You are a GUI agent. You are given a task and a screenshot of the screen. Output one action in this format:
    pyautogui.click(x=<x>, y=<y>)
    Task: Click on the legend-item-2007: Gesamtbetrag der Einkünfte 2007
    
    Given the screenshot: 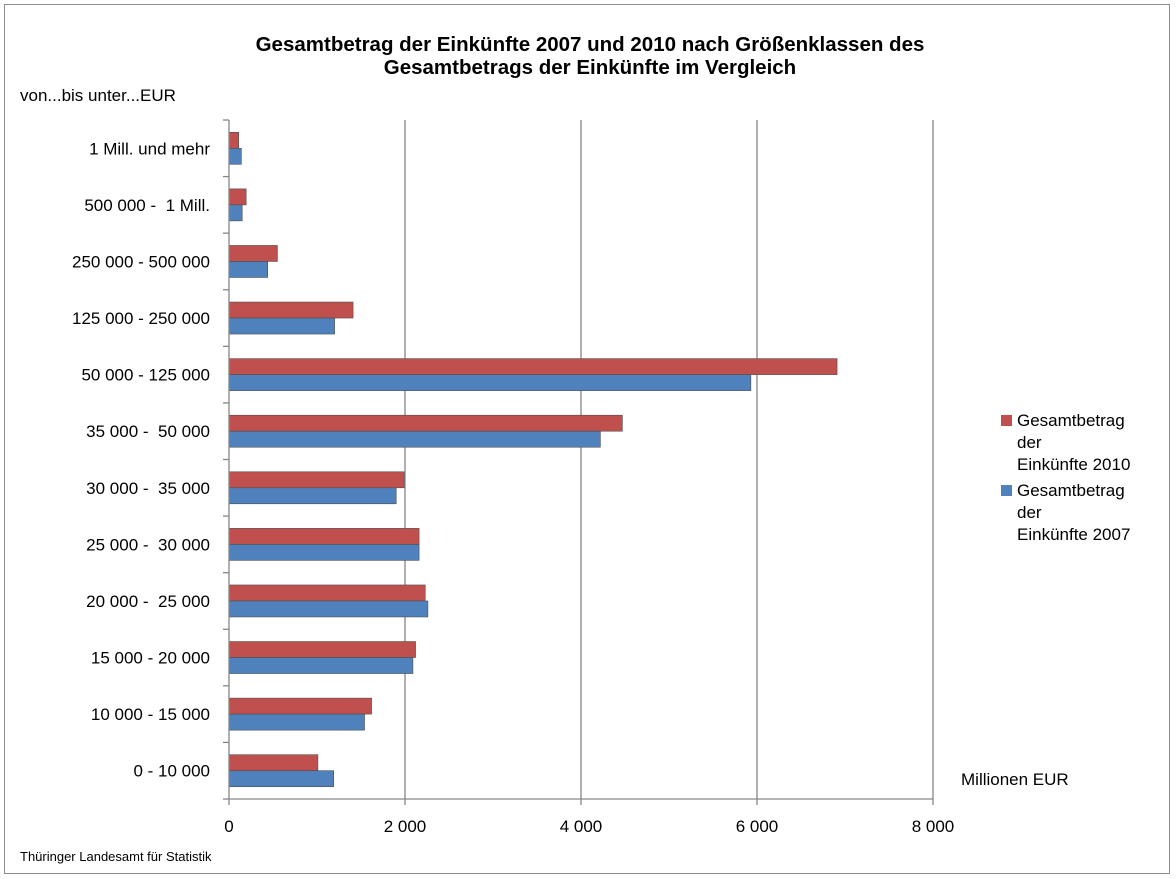 What is the action you would take?
    pyautogui.click(x=1086, y=513)
    